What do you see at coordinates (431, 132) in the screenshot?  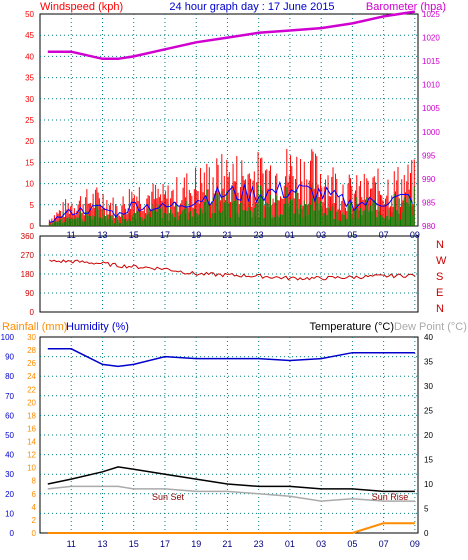 I see `baro-tick-label: 1000` at bounding box center [431, 132].